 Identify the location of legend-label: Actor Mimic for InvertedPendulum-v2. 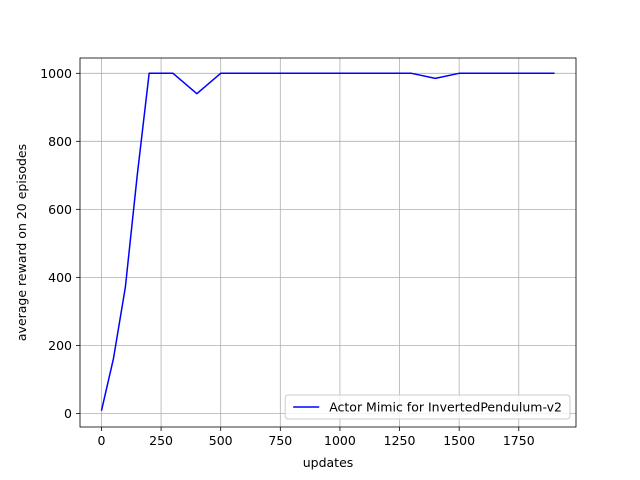
(445, 407).